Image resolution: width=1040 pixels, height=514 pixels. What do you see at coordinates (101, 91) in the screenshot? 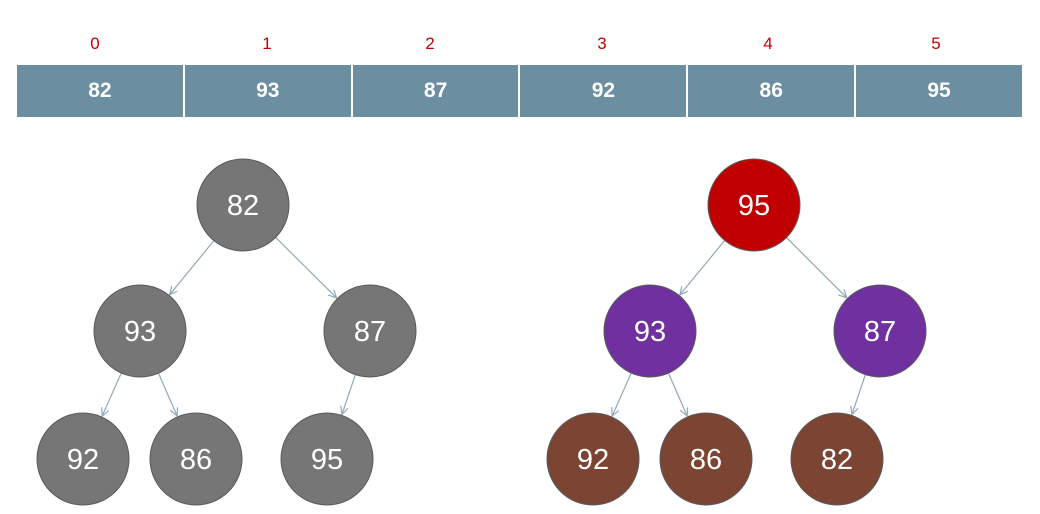
I see `array-cell-0: 82` at bounding box center [101, 91].